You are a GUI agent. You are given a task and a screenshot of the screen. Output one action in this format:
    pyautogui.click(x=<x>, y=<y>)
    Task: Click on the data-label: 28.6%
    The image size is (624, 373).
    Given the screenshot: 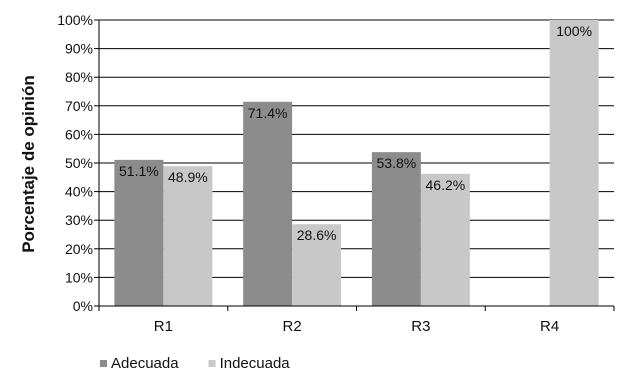 What is the action you would take?
    pyautogui.click(x=317, y=235)
    